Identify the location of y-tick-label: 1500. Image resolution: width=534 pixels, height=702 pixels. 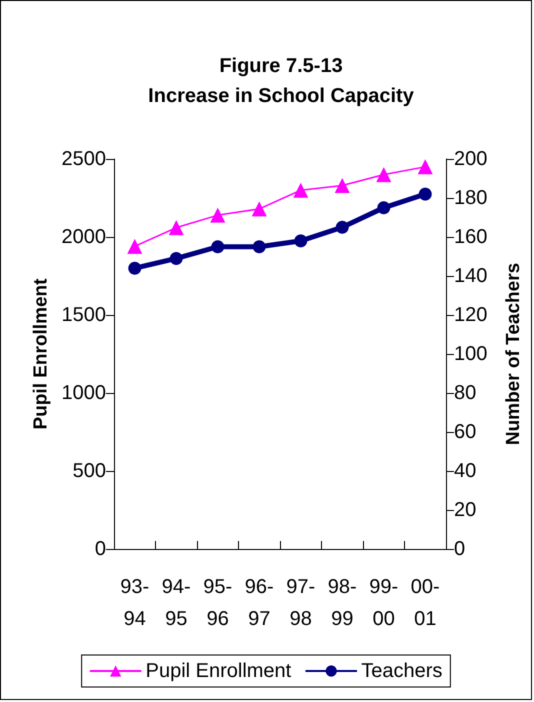
(84, 315).